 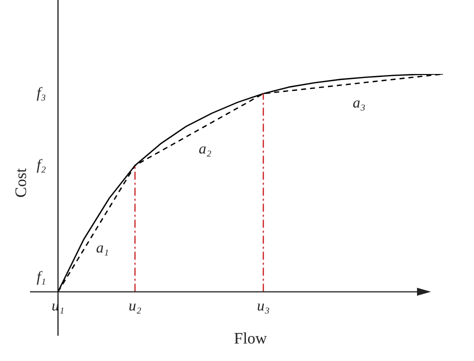 I want to click on annotation: a₂, so click(x=205, y=149).